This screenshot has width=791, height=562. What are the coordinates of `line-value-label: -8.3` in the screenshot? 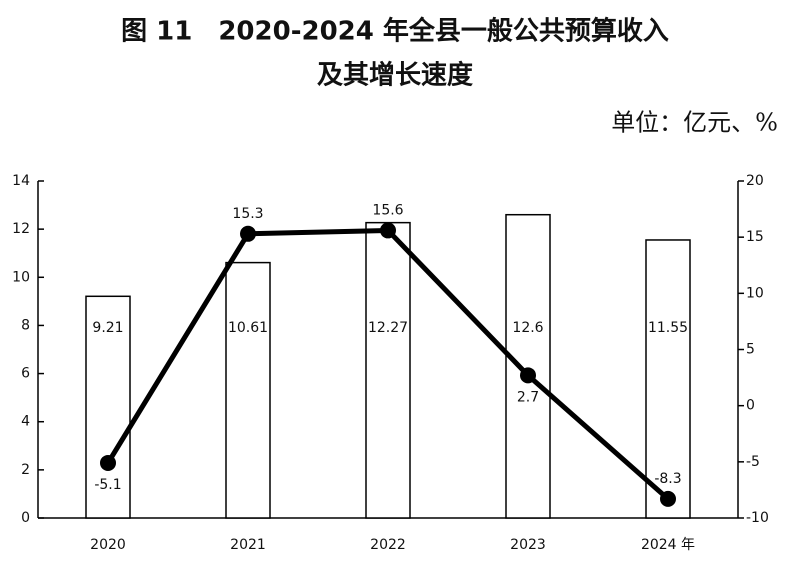 It's located at (667, 479).